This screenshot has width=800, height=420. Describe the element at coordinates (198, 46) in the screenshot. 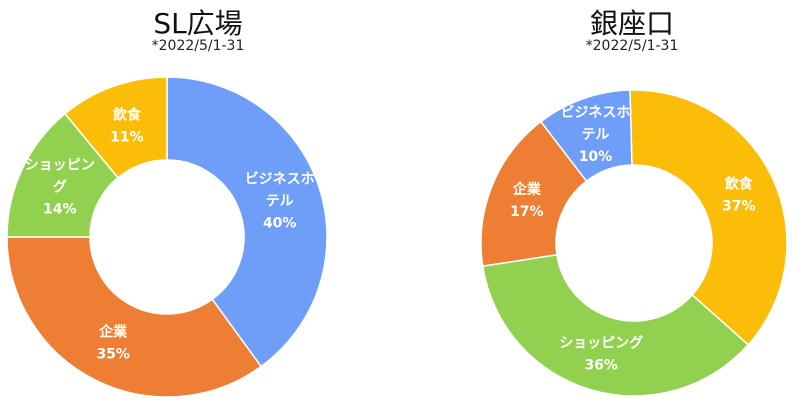

I see `chart-subtitle-left: *2022/5/1-31` at that location.